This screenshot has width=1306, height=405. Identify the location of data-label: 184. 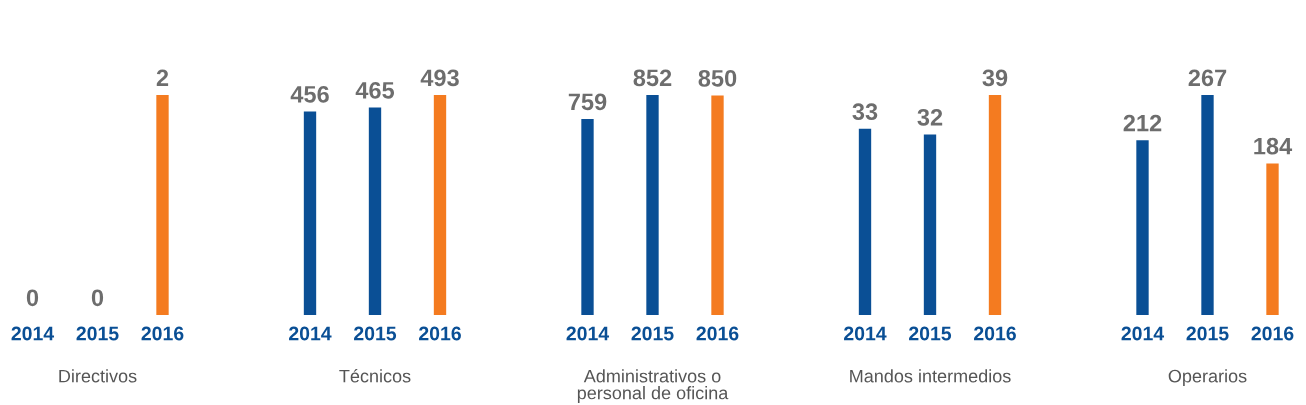
(1273, 146).